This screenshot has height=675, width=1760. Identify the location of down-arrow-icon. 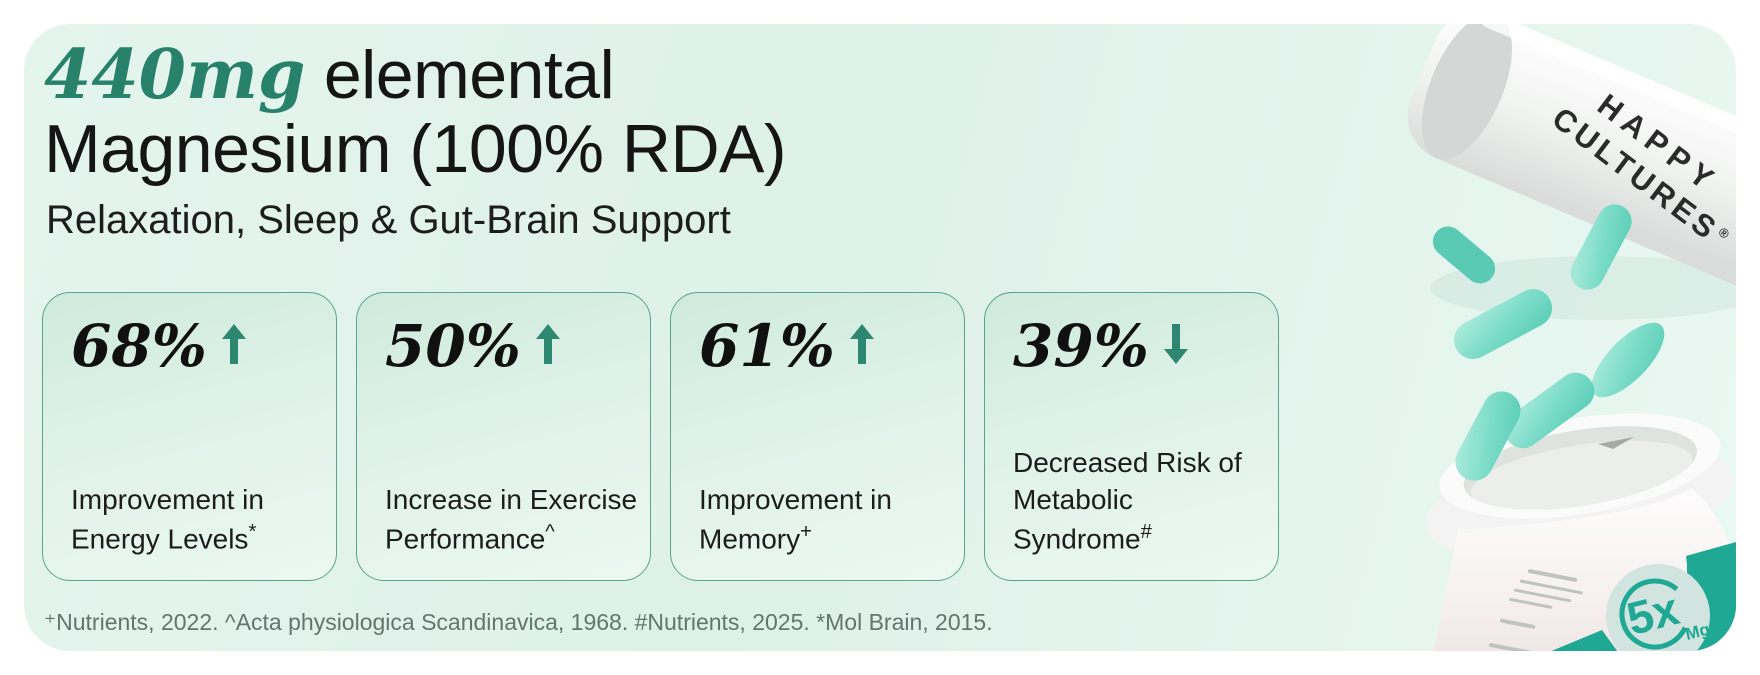
(1176, 344).